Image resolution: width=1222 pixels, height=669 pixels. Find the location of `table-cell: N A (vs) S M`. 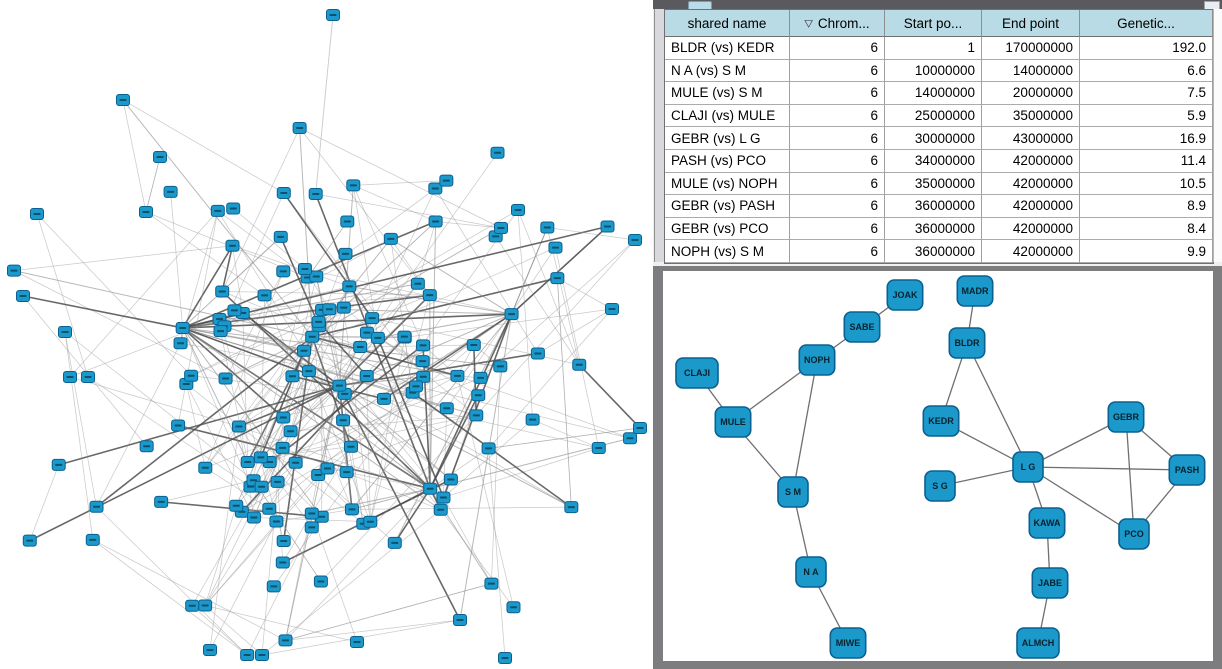

table-cell: N A (vs) S M is located at coordinates (727, 71).